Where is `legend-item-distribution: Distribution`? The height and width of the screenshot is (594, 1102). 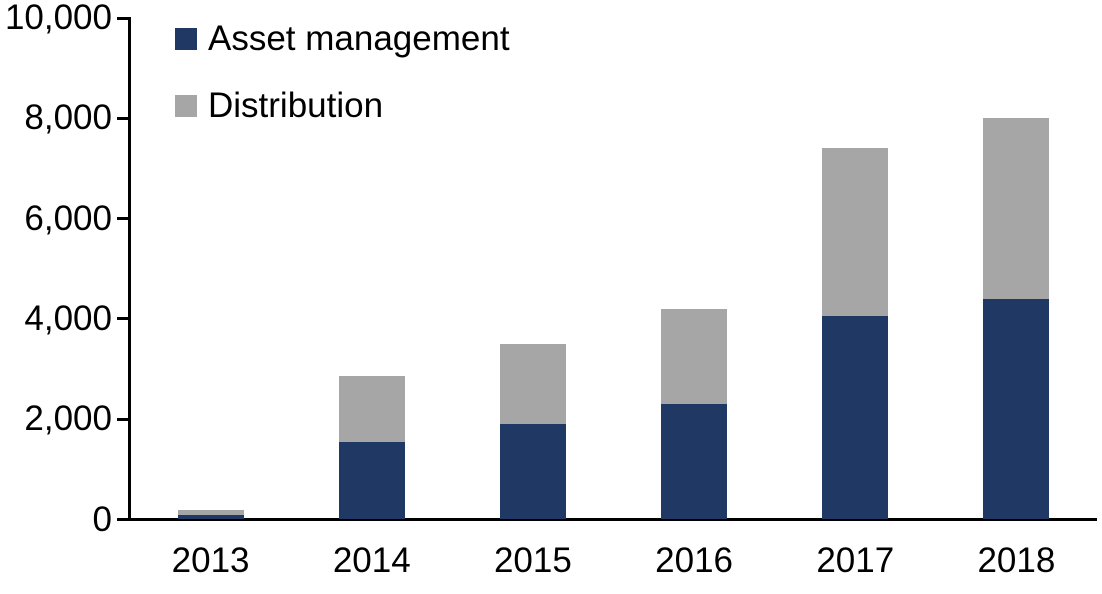 legend-item-distribution: Distribution is located at coordinates (342, 105).